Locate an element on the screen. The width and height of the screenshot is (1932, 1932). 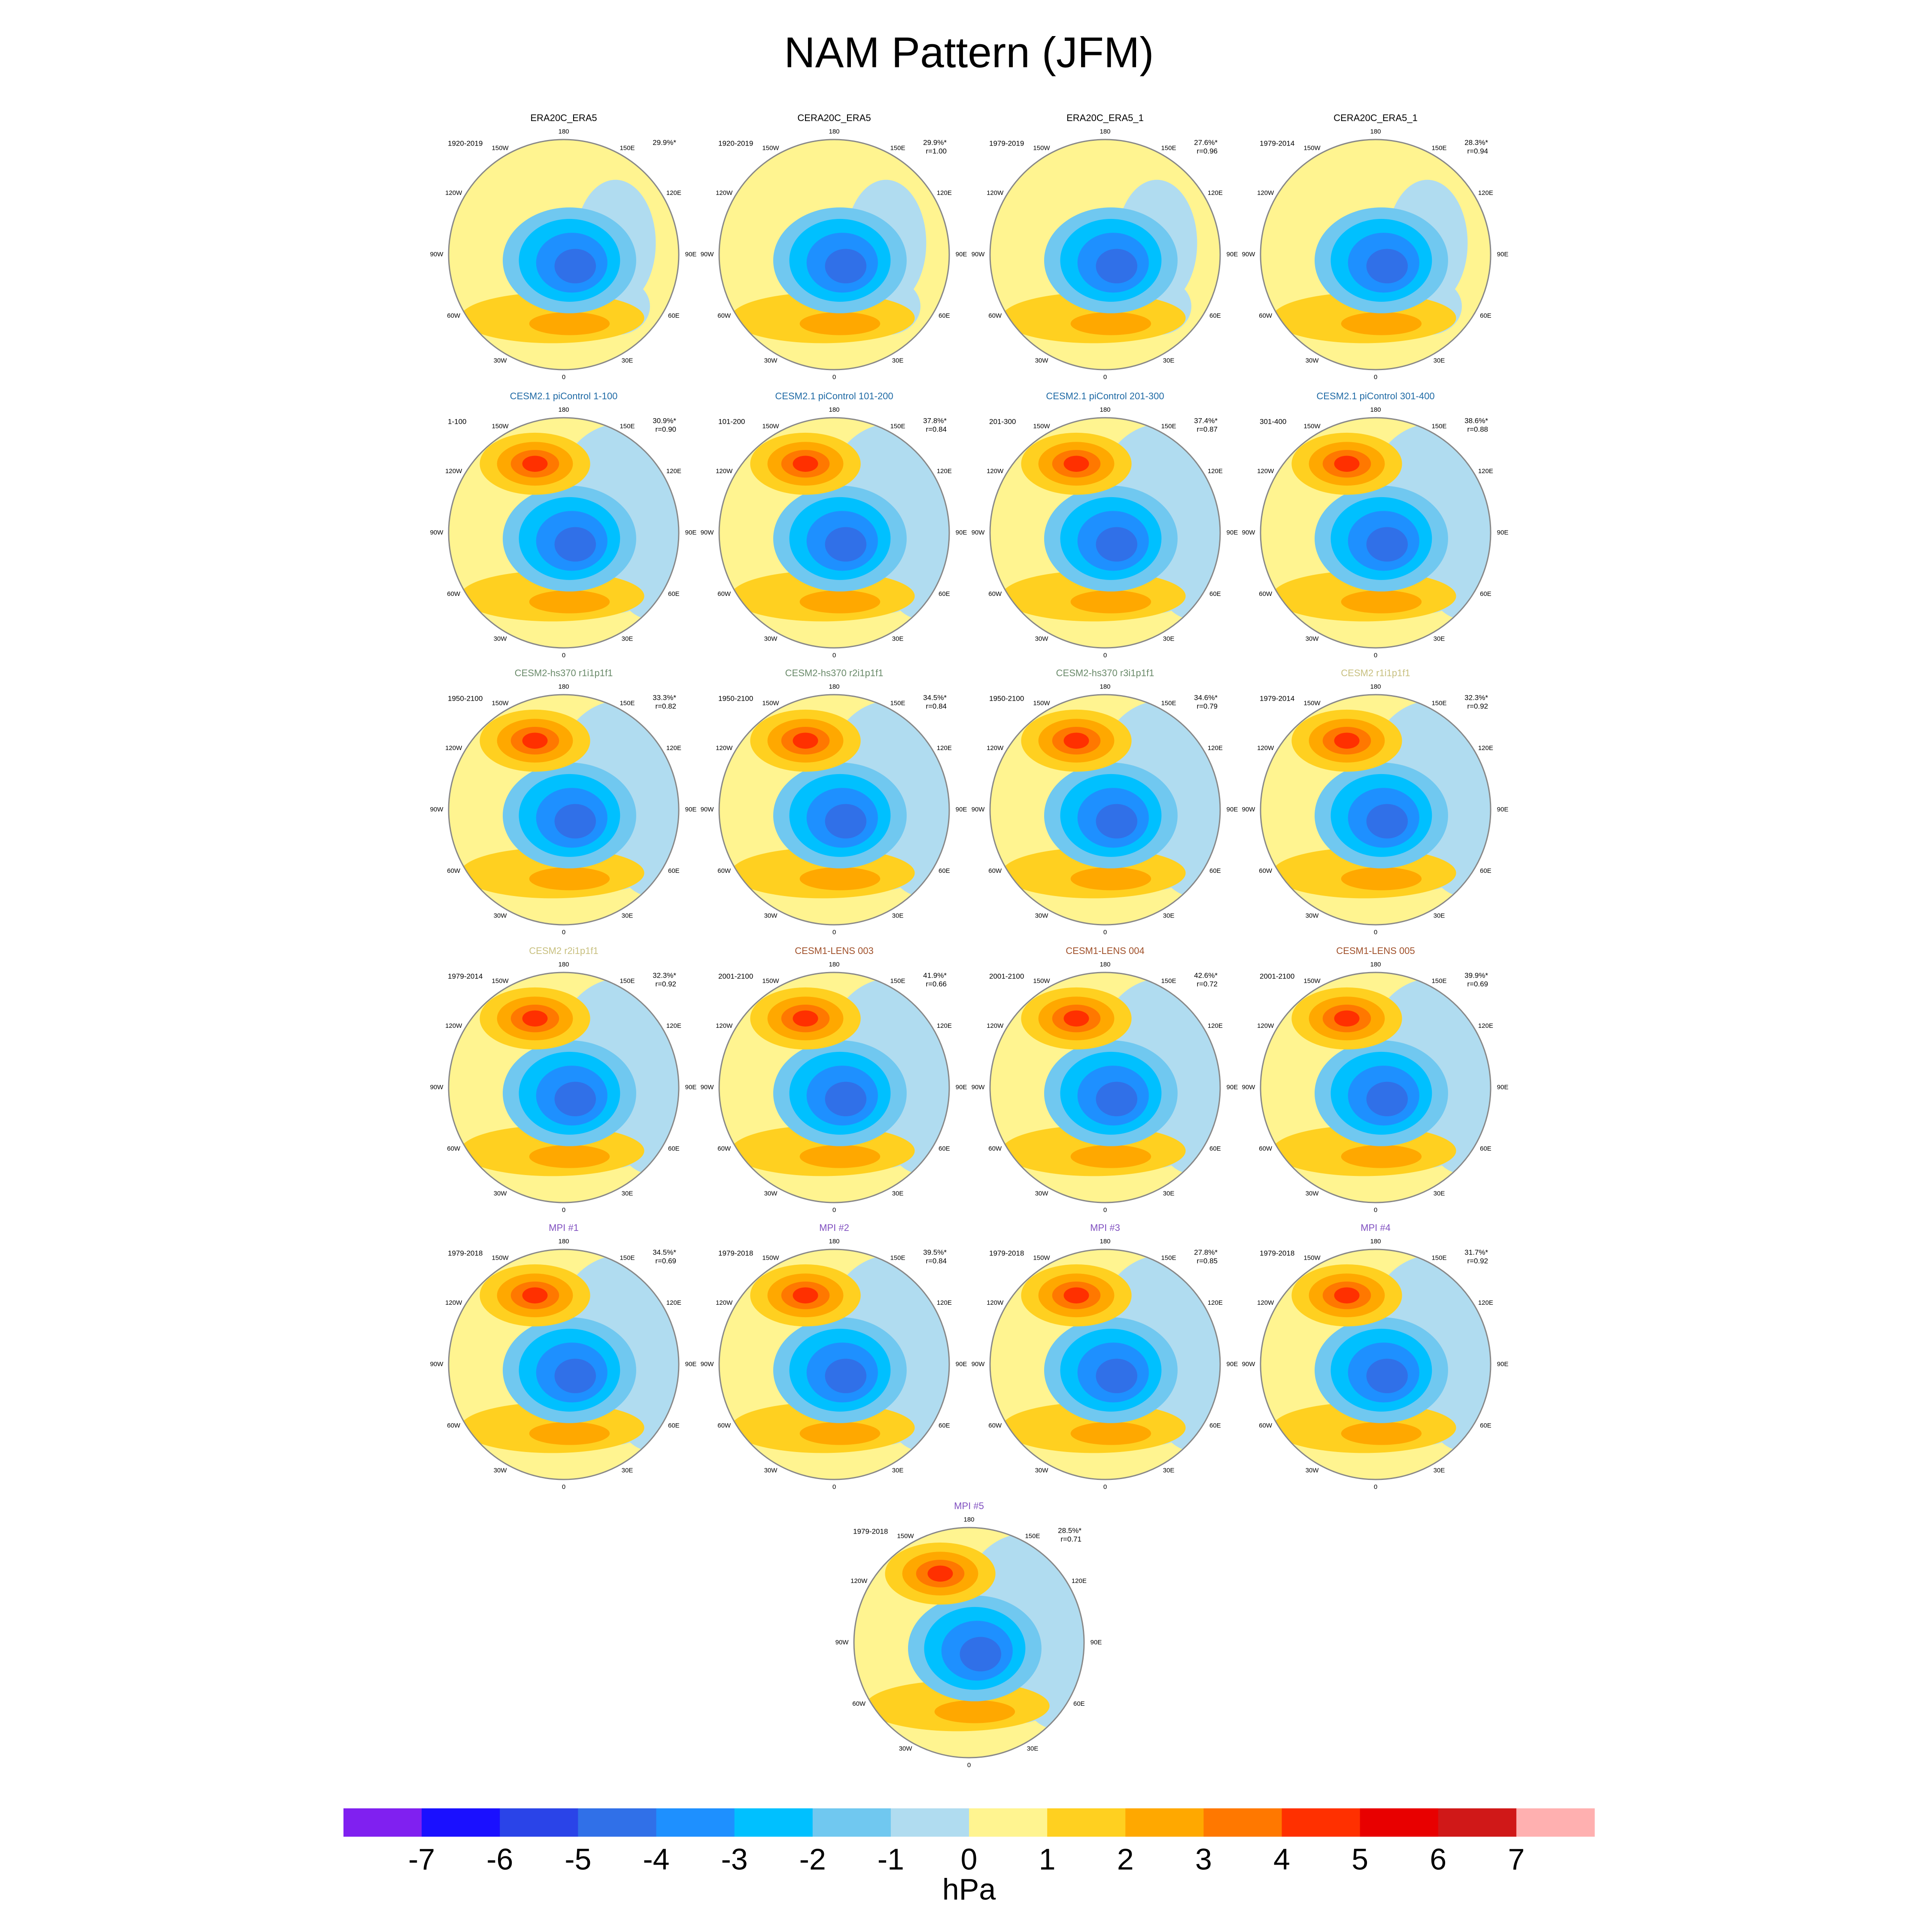
colorbar-tick-label: 1 is located at coordinates (1047, 1859).